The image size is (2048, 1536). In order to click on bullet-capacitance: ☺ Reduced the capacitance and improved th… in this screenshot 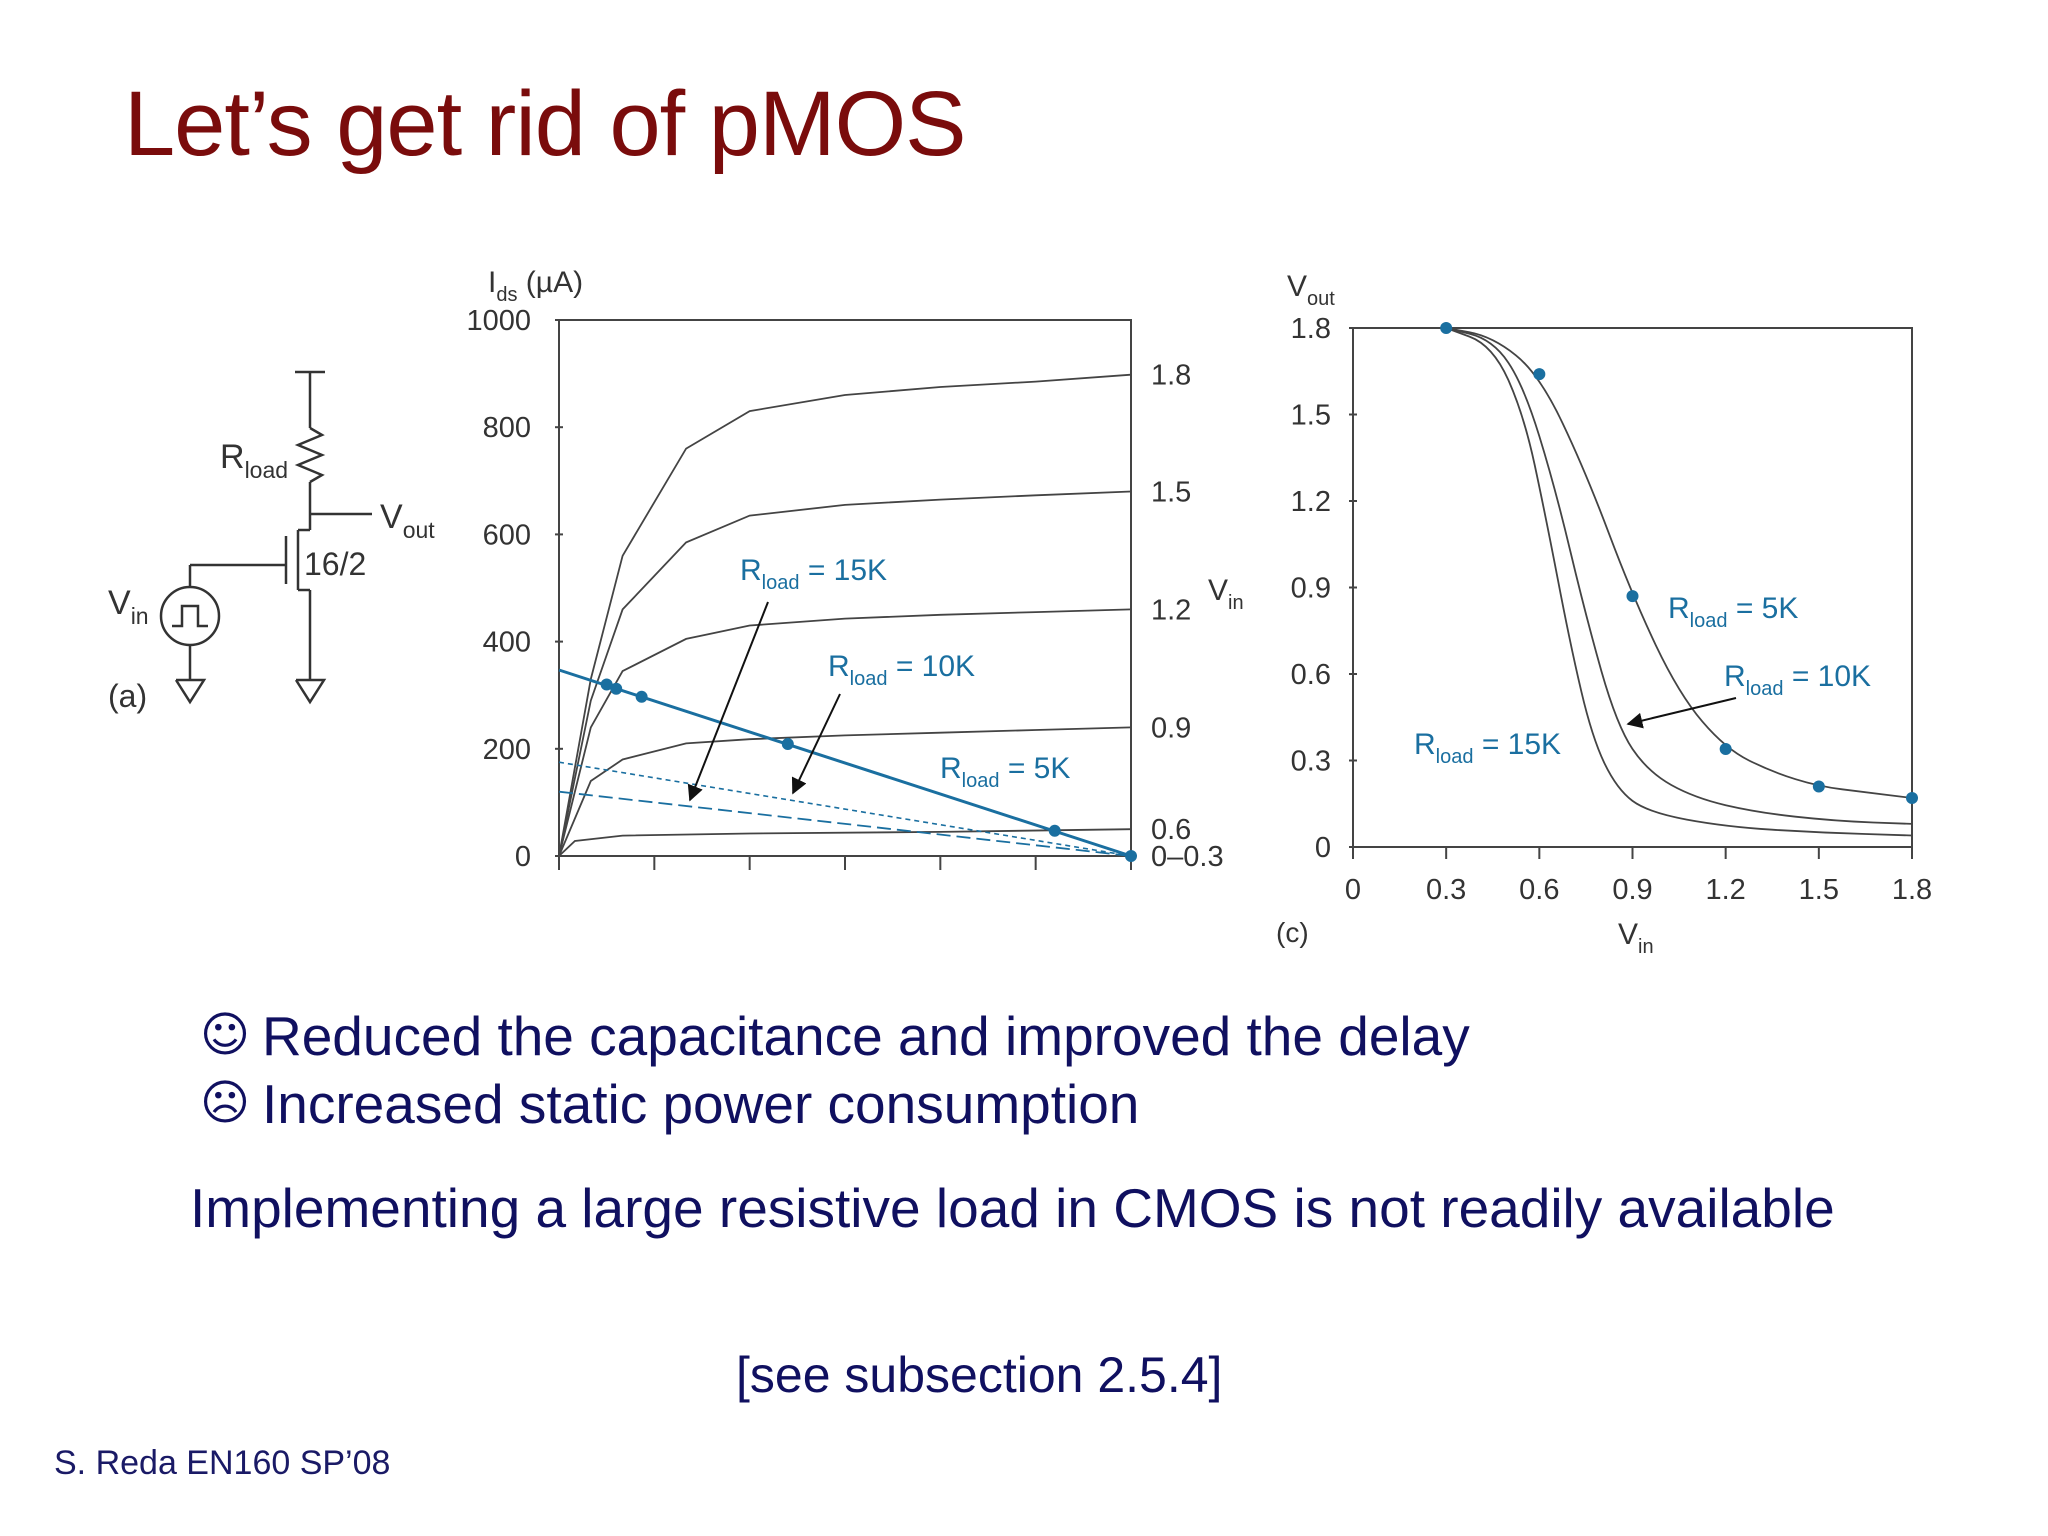, I will do `click(835, 1036)`.